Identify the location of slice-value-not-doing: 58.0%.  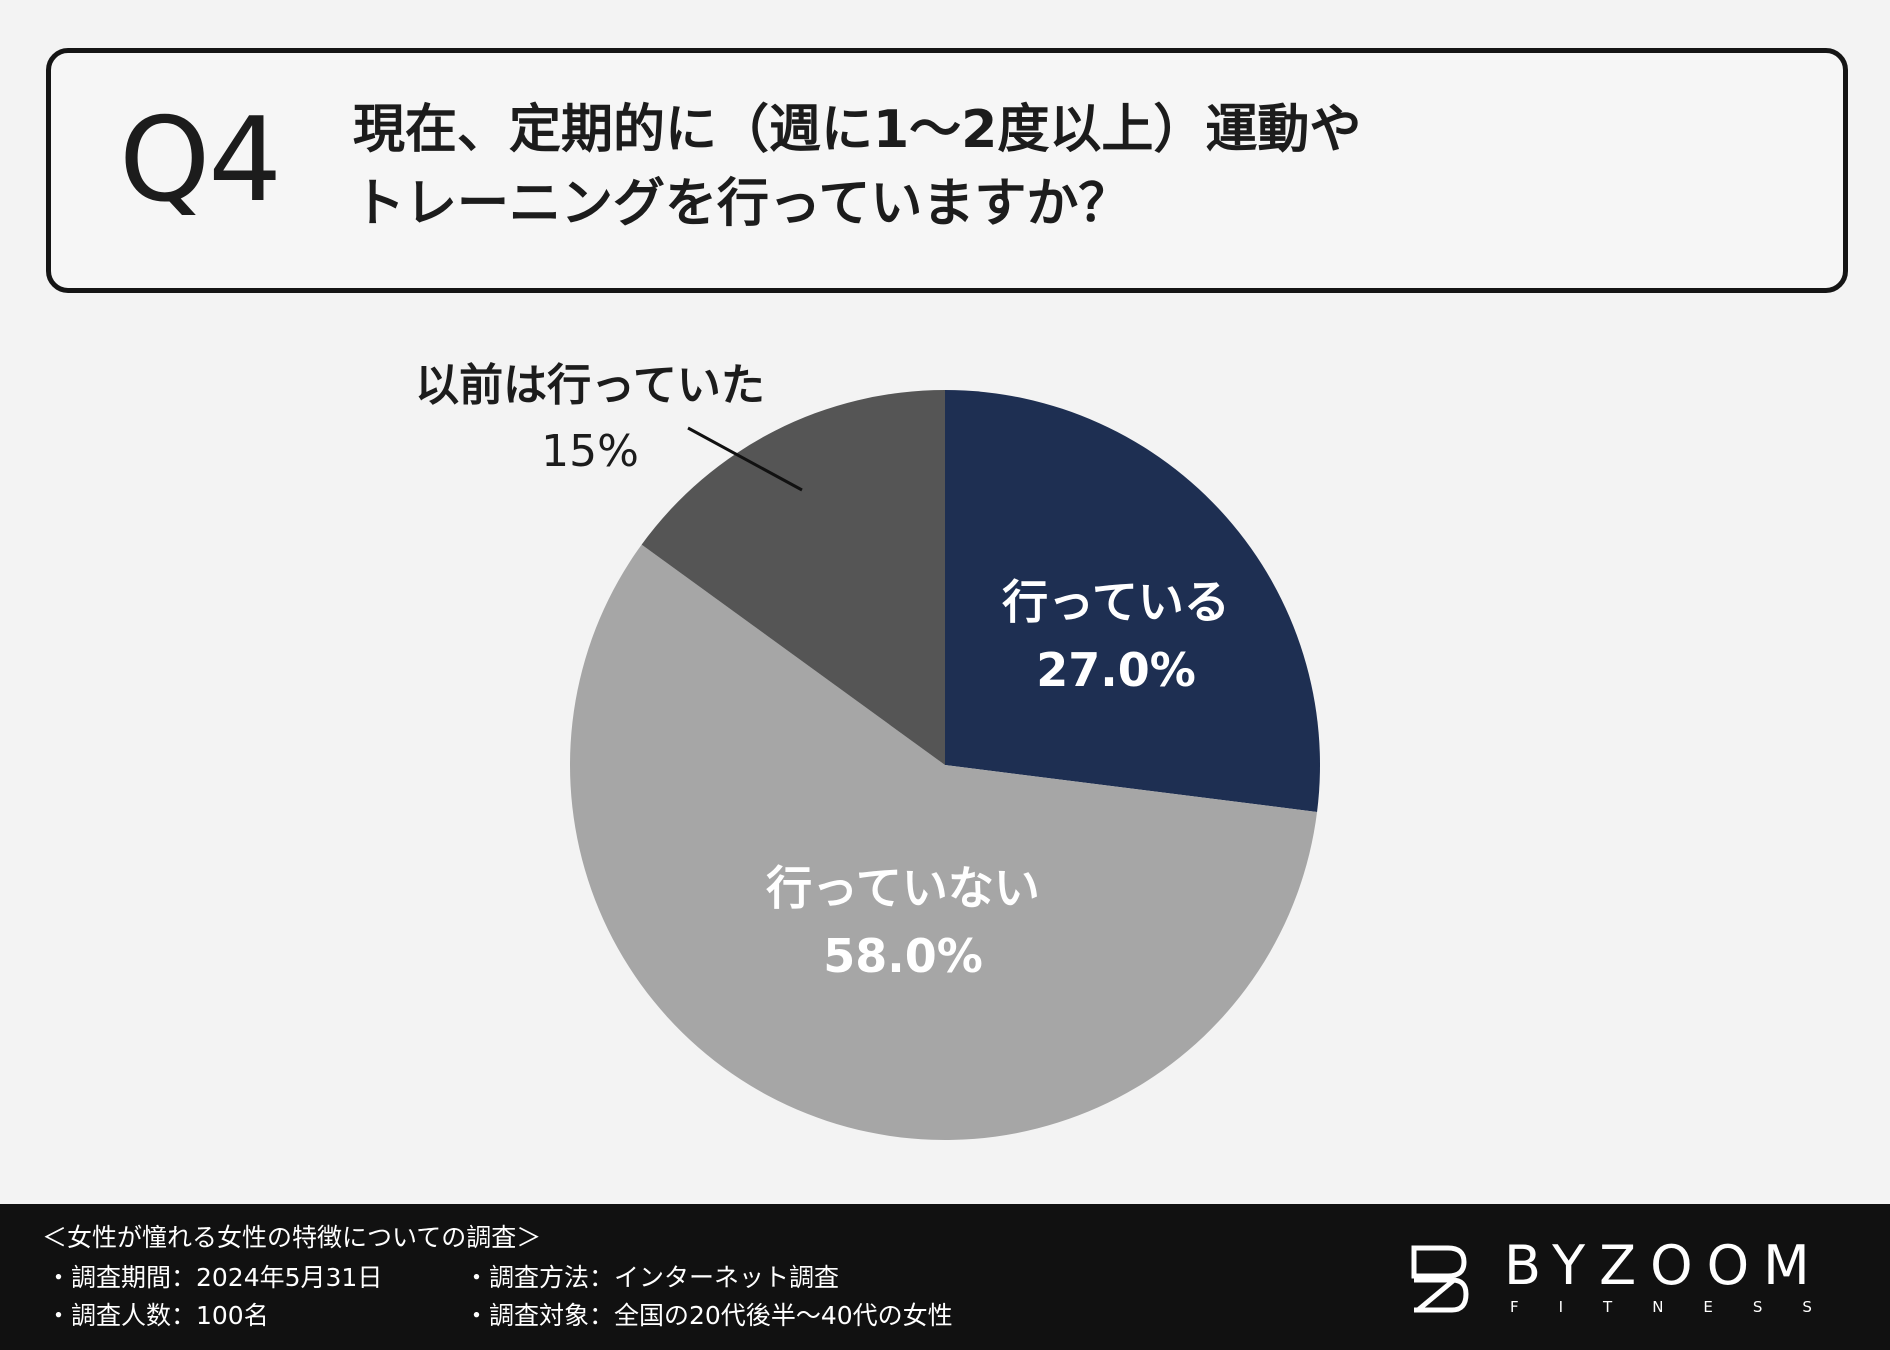
(903, 956).